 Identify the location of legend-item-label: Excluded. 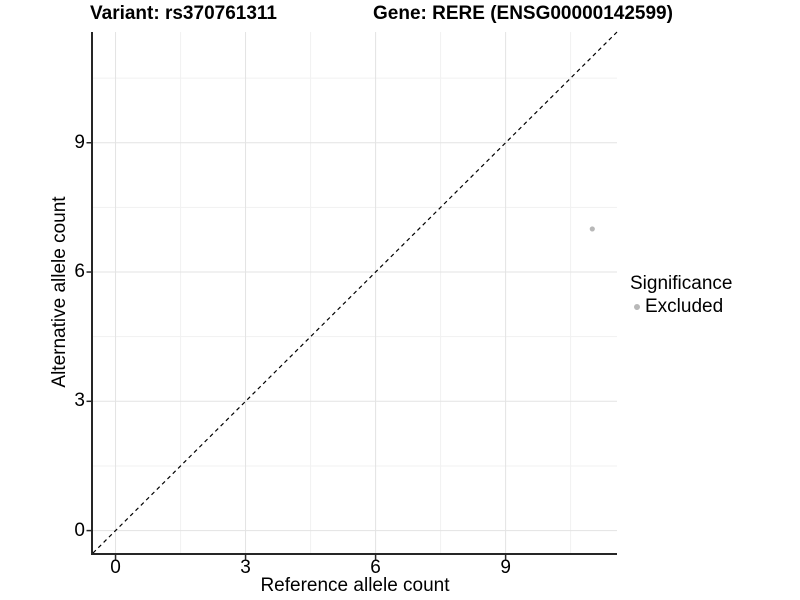
(684, 306).